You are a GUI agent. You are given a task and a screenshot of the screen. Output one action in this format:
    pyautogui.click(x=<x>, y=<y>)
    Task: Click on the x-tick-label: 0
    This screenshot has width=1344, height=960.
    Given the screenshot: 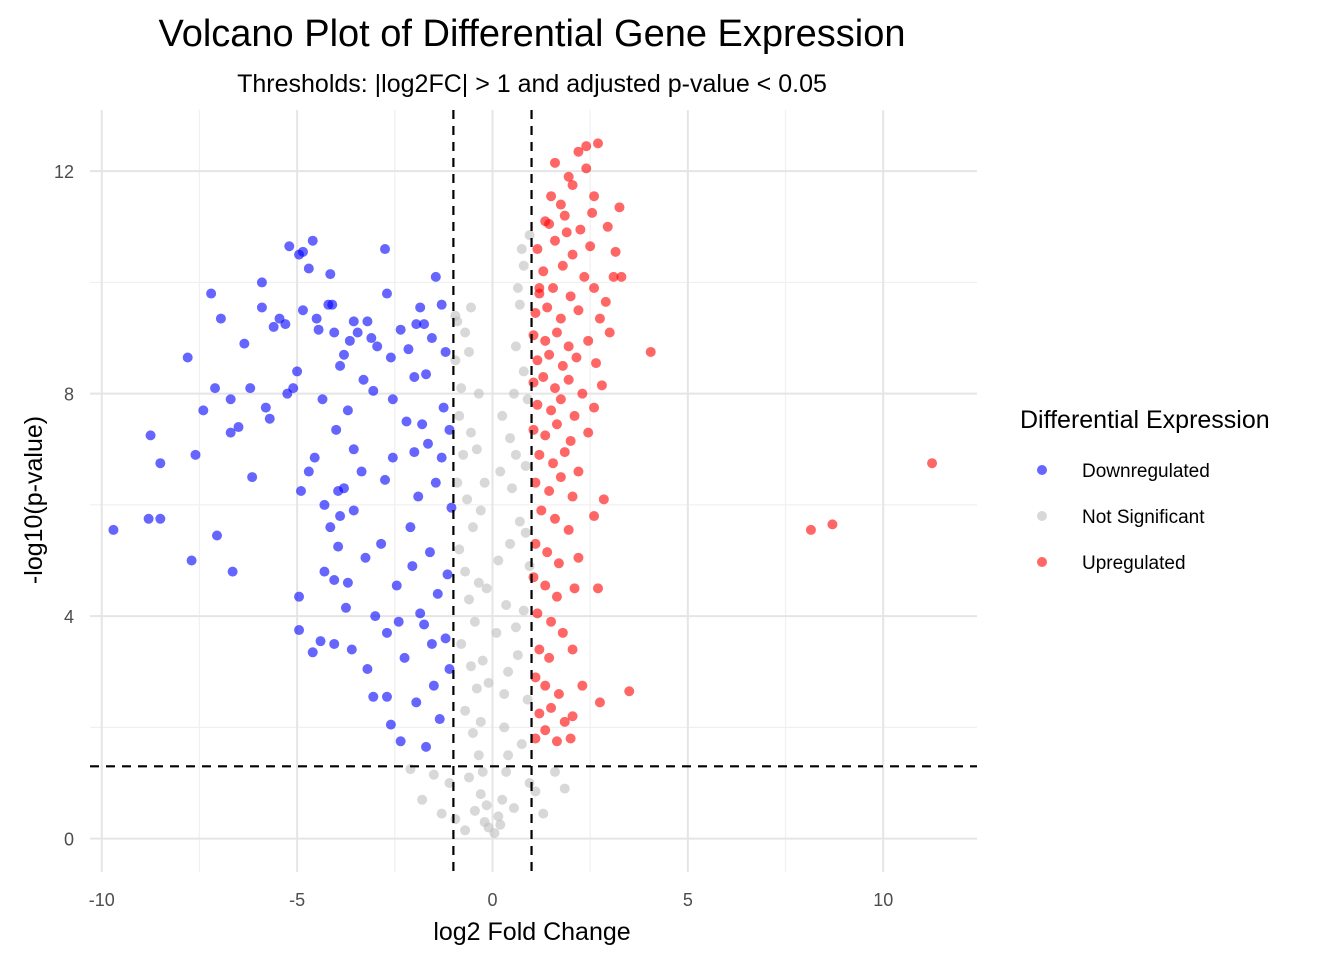 What is the action you would take?
    pyautogui.click(x=492, y=900)
    